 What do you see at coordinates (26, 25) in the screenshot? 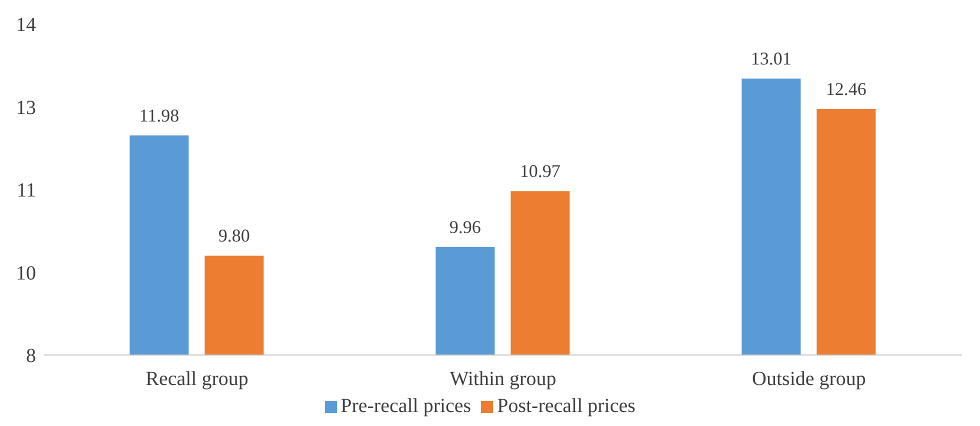
I see `y-tick-label: 14` at bounding box center [26, 25].